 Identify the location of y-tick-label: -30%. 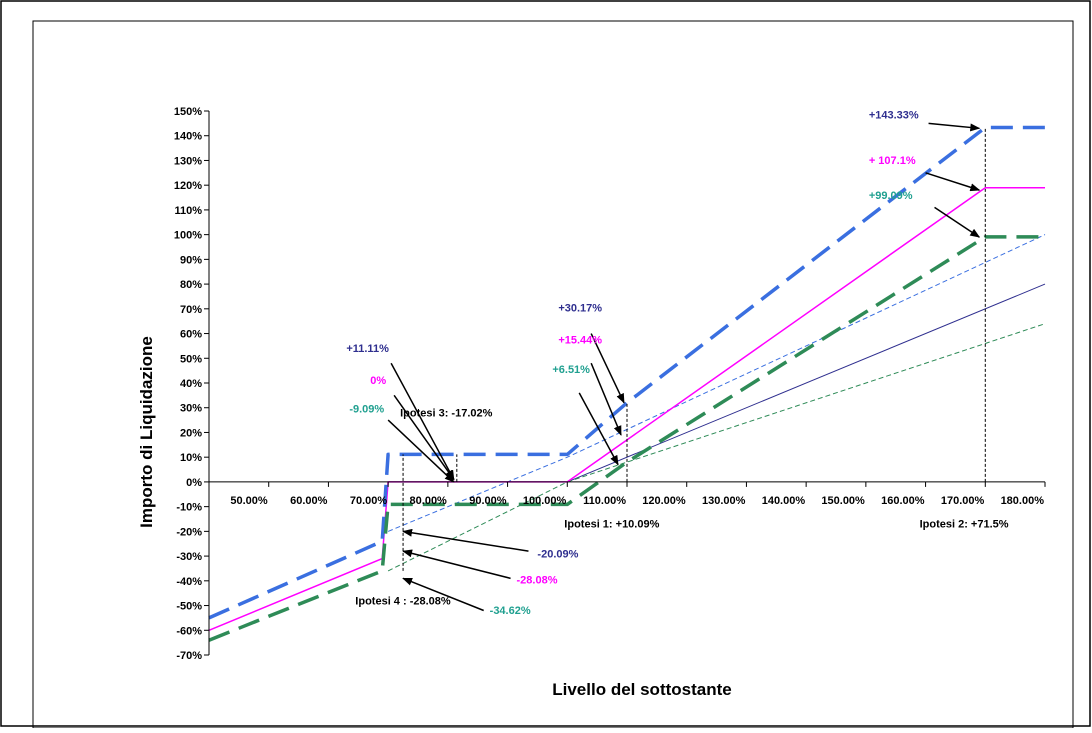
(189, 557).